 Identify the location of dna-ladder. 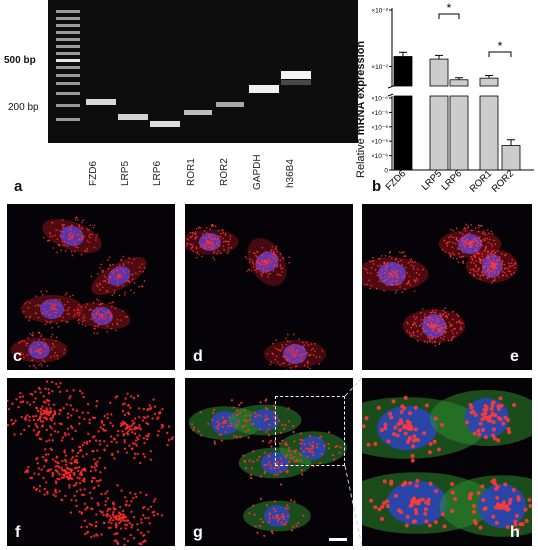
(68, 65).